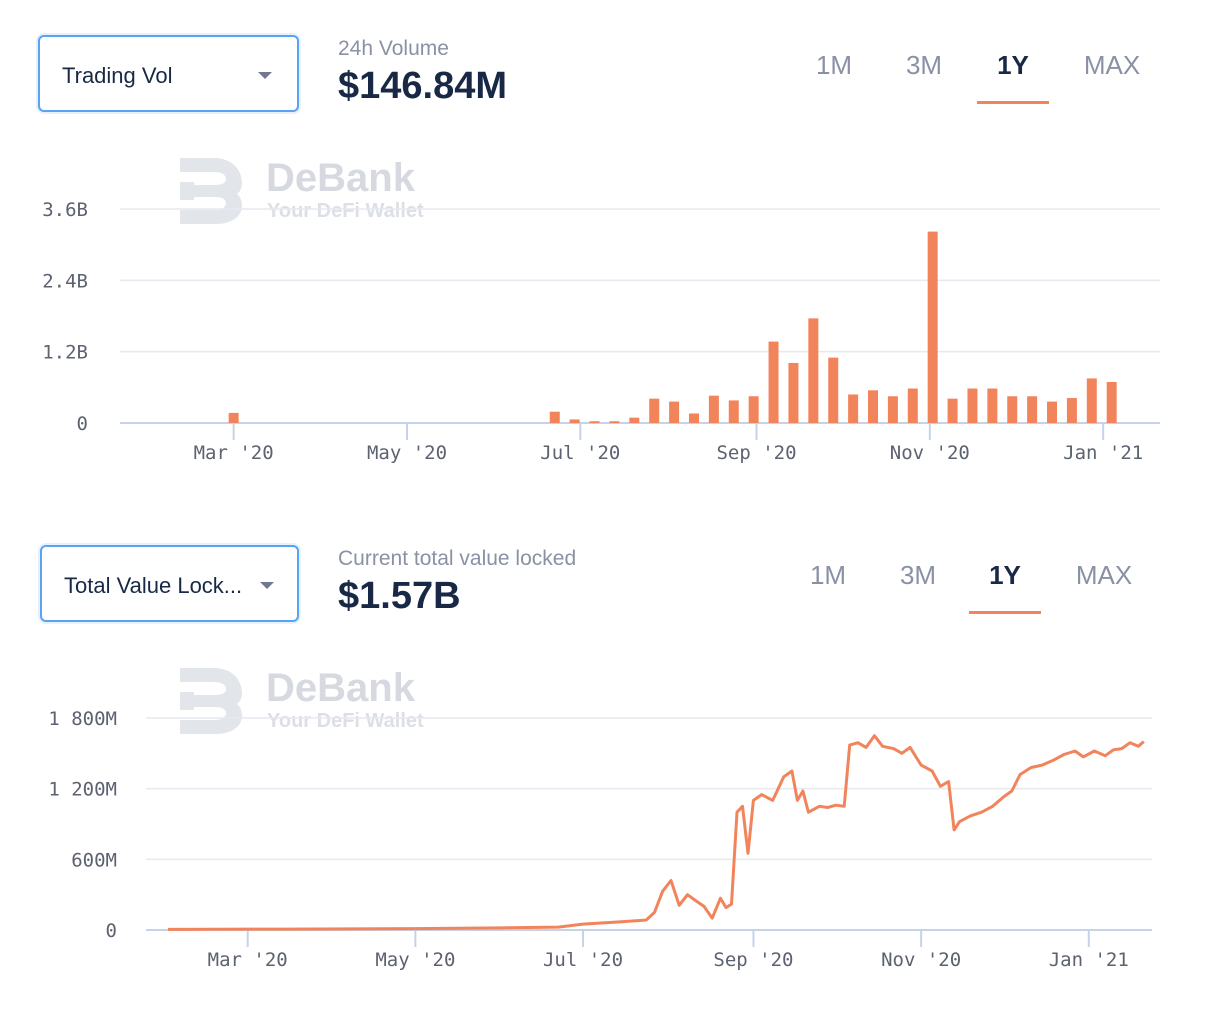 Image resolution: width=1212 pixels, height=1014 pixels. Describe the element at coordinates (117, 75) in the screenshot. I see `metric-selector-label: Trading Vol` at that location.